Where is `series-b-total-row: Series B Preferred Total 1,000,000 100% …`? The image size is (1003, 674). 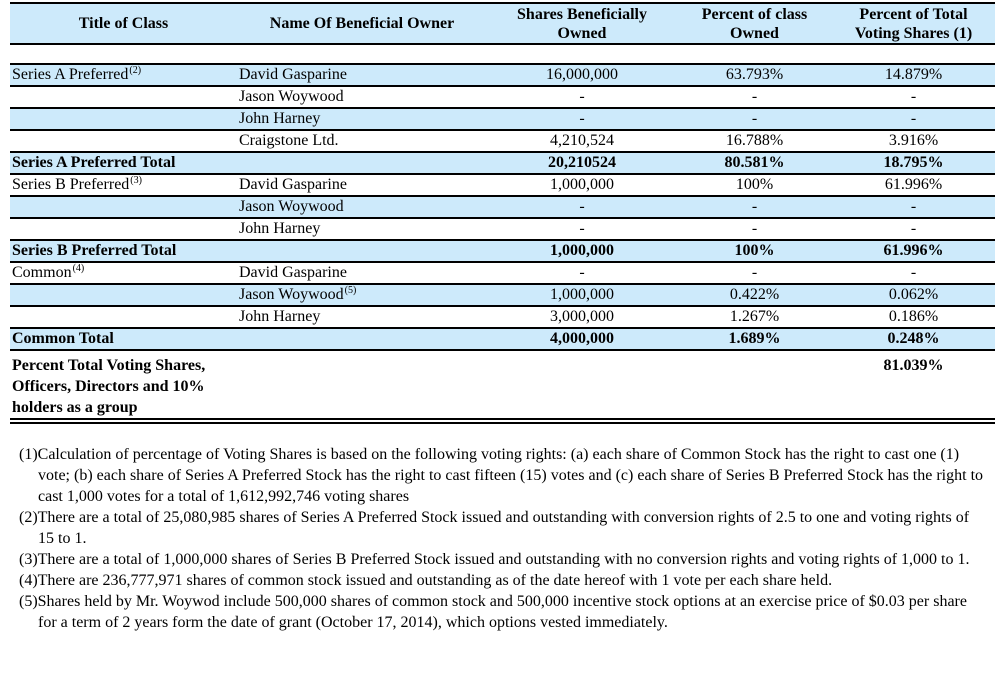 series-b-total-row: Series B Preferred Total 1,000,000 100% … is located at coordinates (502, 251).